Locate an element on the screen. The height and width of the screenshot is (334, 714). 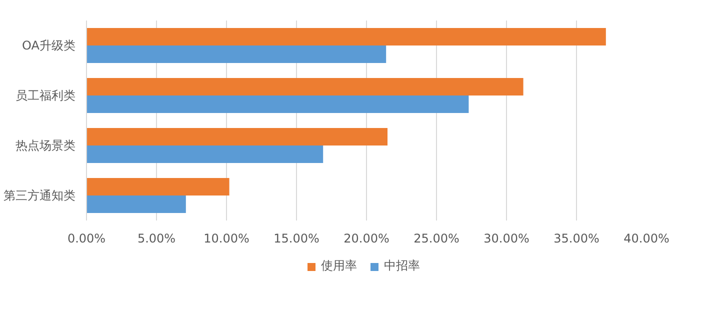
legend-label: 中招率 is located at coordinates (402, 266).